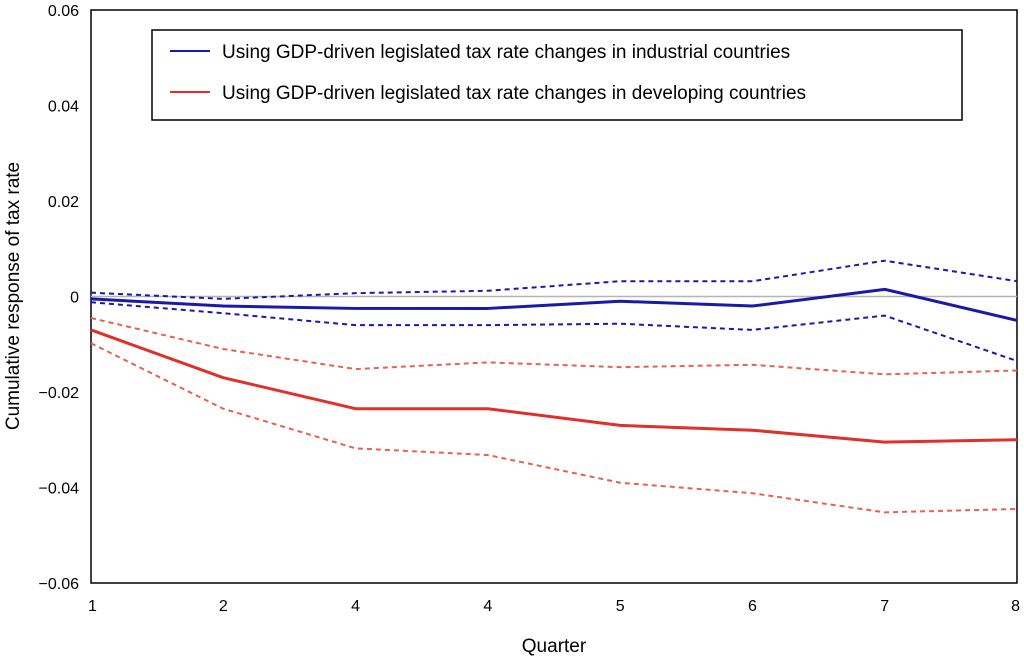  What do you see at coordinates (74, 298) in the screenshot?
I see `y-tick-label: 0` at bounding box center [74, 298].